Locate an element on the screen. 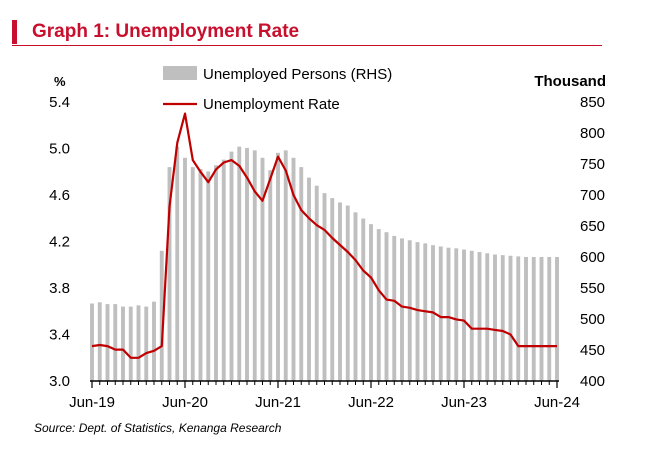 The image size is (650, 453). x-tick-label: Jun-24 is located at coordinates (557, 402).